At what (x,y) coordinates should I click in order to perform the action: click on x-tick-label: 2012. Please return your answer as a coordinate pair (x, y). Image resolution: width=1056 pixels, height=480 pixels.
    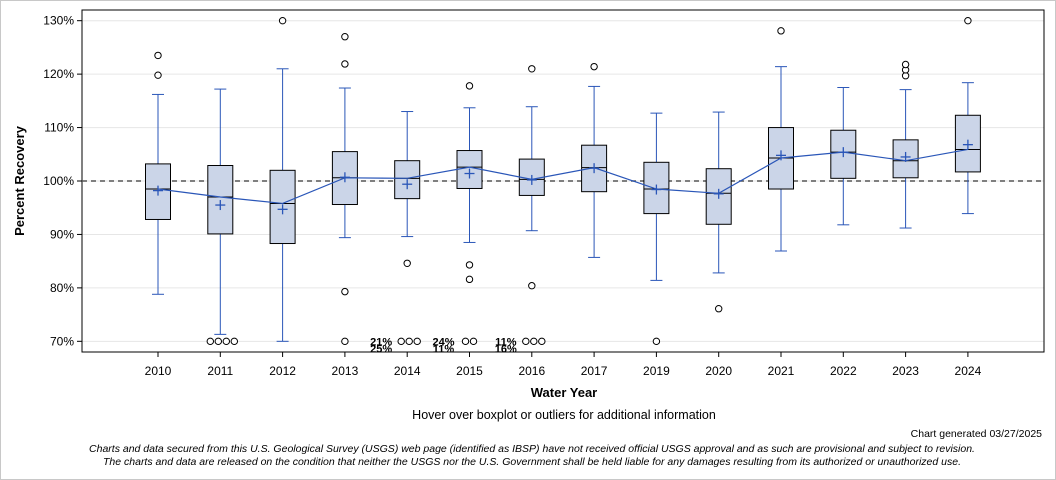
    Looking at the image, I should click on (282, 371).